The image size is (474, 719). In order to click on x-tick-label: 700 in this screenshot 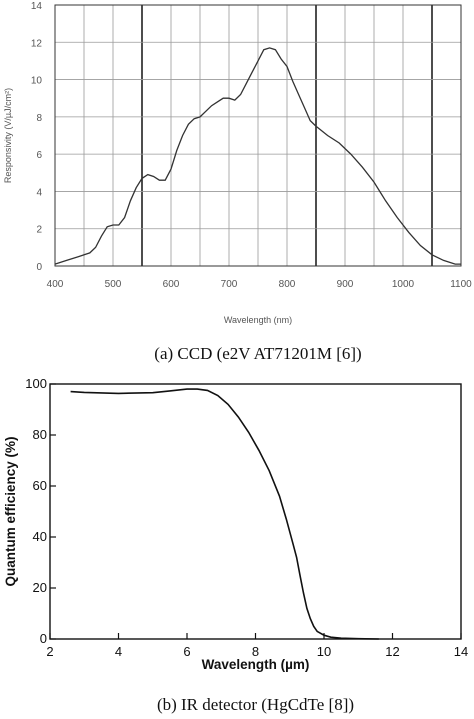, I will do `click(229, 284)`.